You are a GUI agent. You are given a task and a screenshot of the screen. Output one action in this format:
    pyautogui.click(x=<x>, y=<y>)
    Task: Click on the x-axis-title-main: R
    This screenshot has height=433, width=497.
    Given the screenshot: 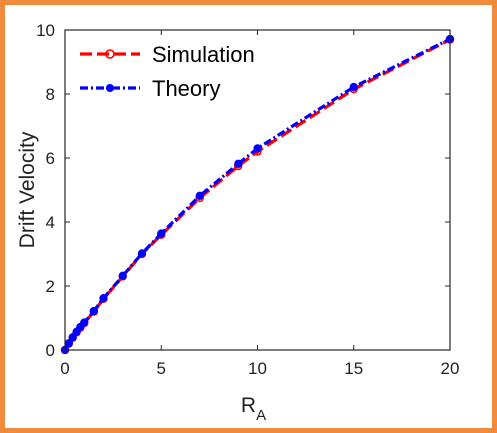 What is the action you would take?
    pyautogui.click(x=248, y=405)
    